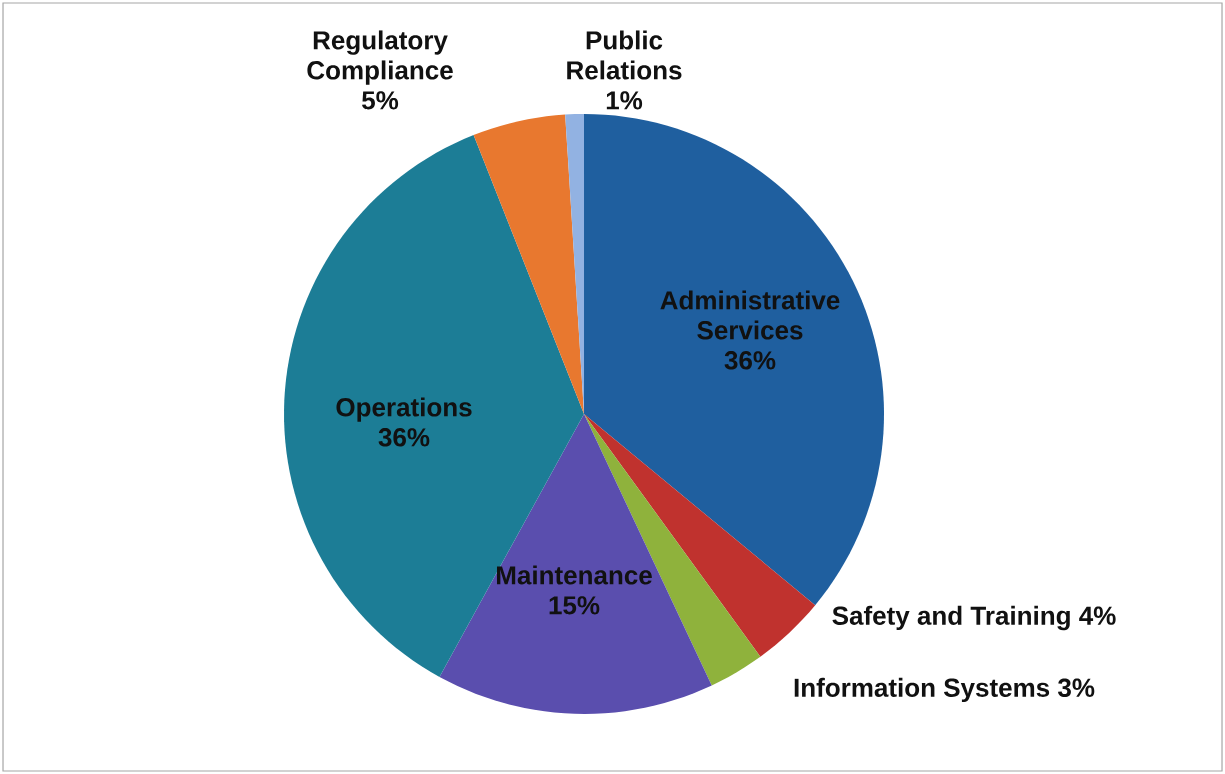 The height and width of the screenshot is (774, 1225). Describe the element at coordinates (380, 100) in the screenshot. I see `data-label: 5%` at that location.